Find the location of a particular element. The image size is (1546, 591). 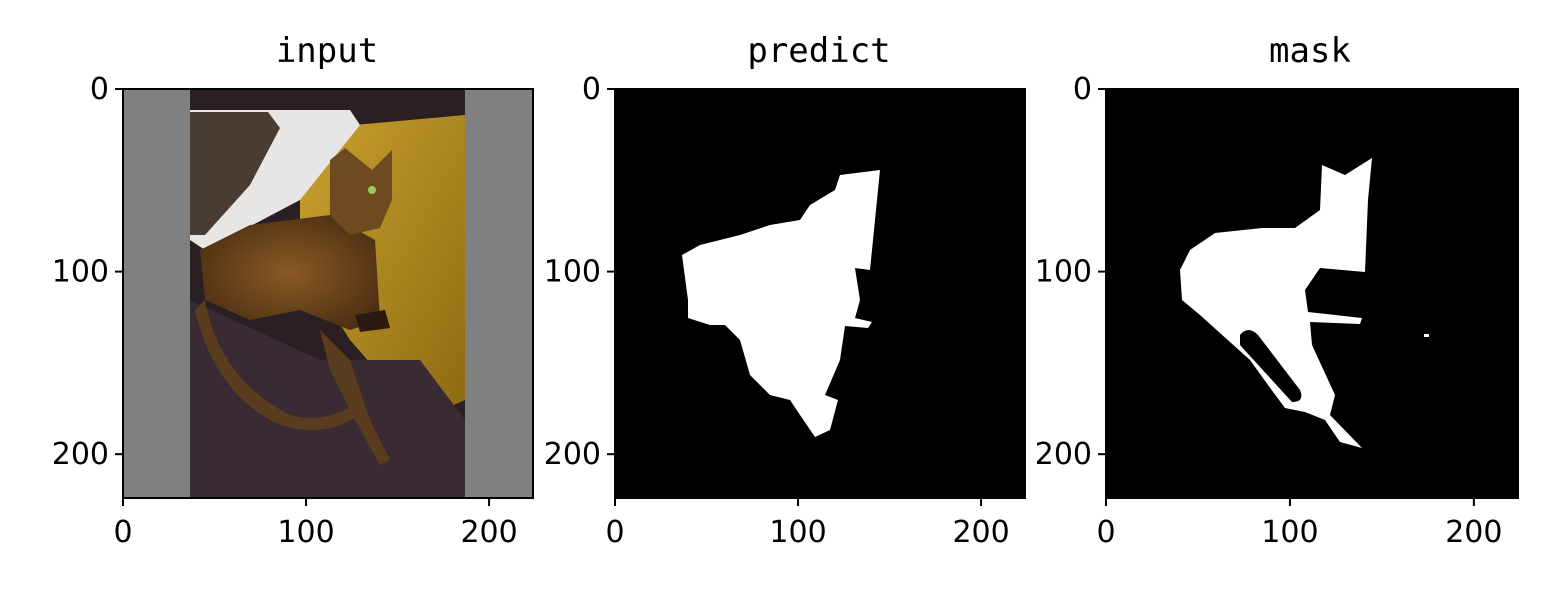

panel-title-input: input is located at coordinates (327, 51).